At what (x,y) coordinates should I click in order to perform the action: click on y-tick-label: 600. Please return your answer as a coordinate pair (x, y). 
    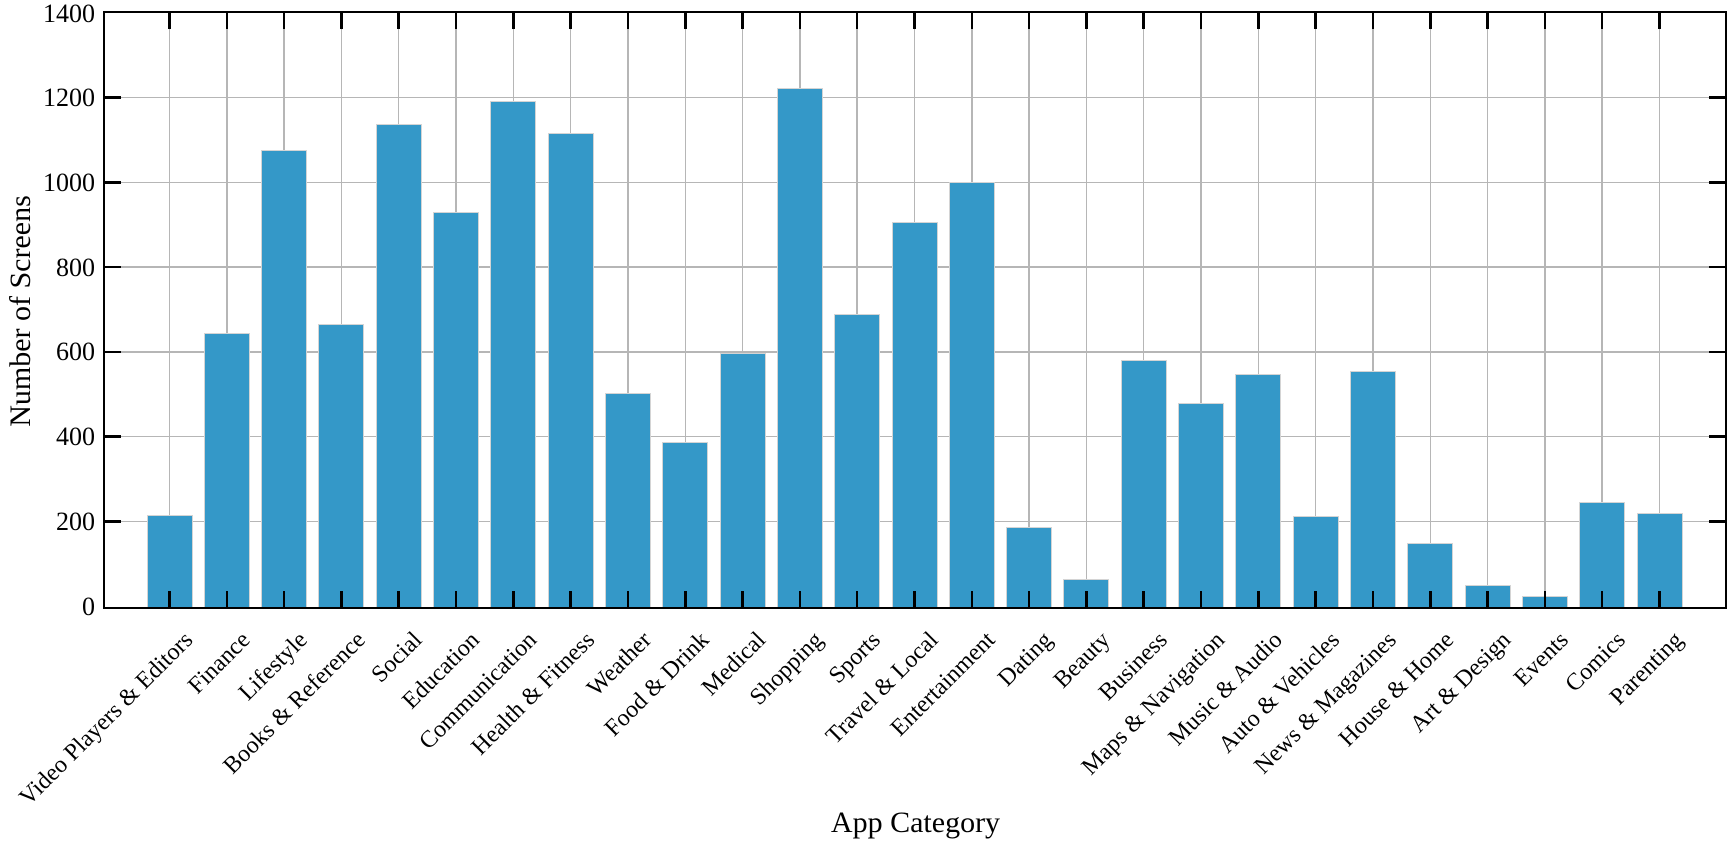
    Looking at the image, I should click on (75, 352).